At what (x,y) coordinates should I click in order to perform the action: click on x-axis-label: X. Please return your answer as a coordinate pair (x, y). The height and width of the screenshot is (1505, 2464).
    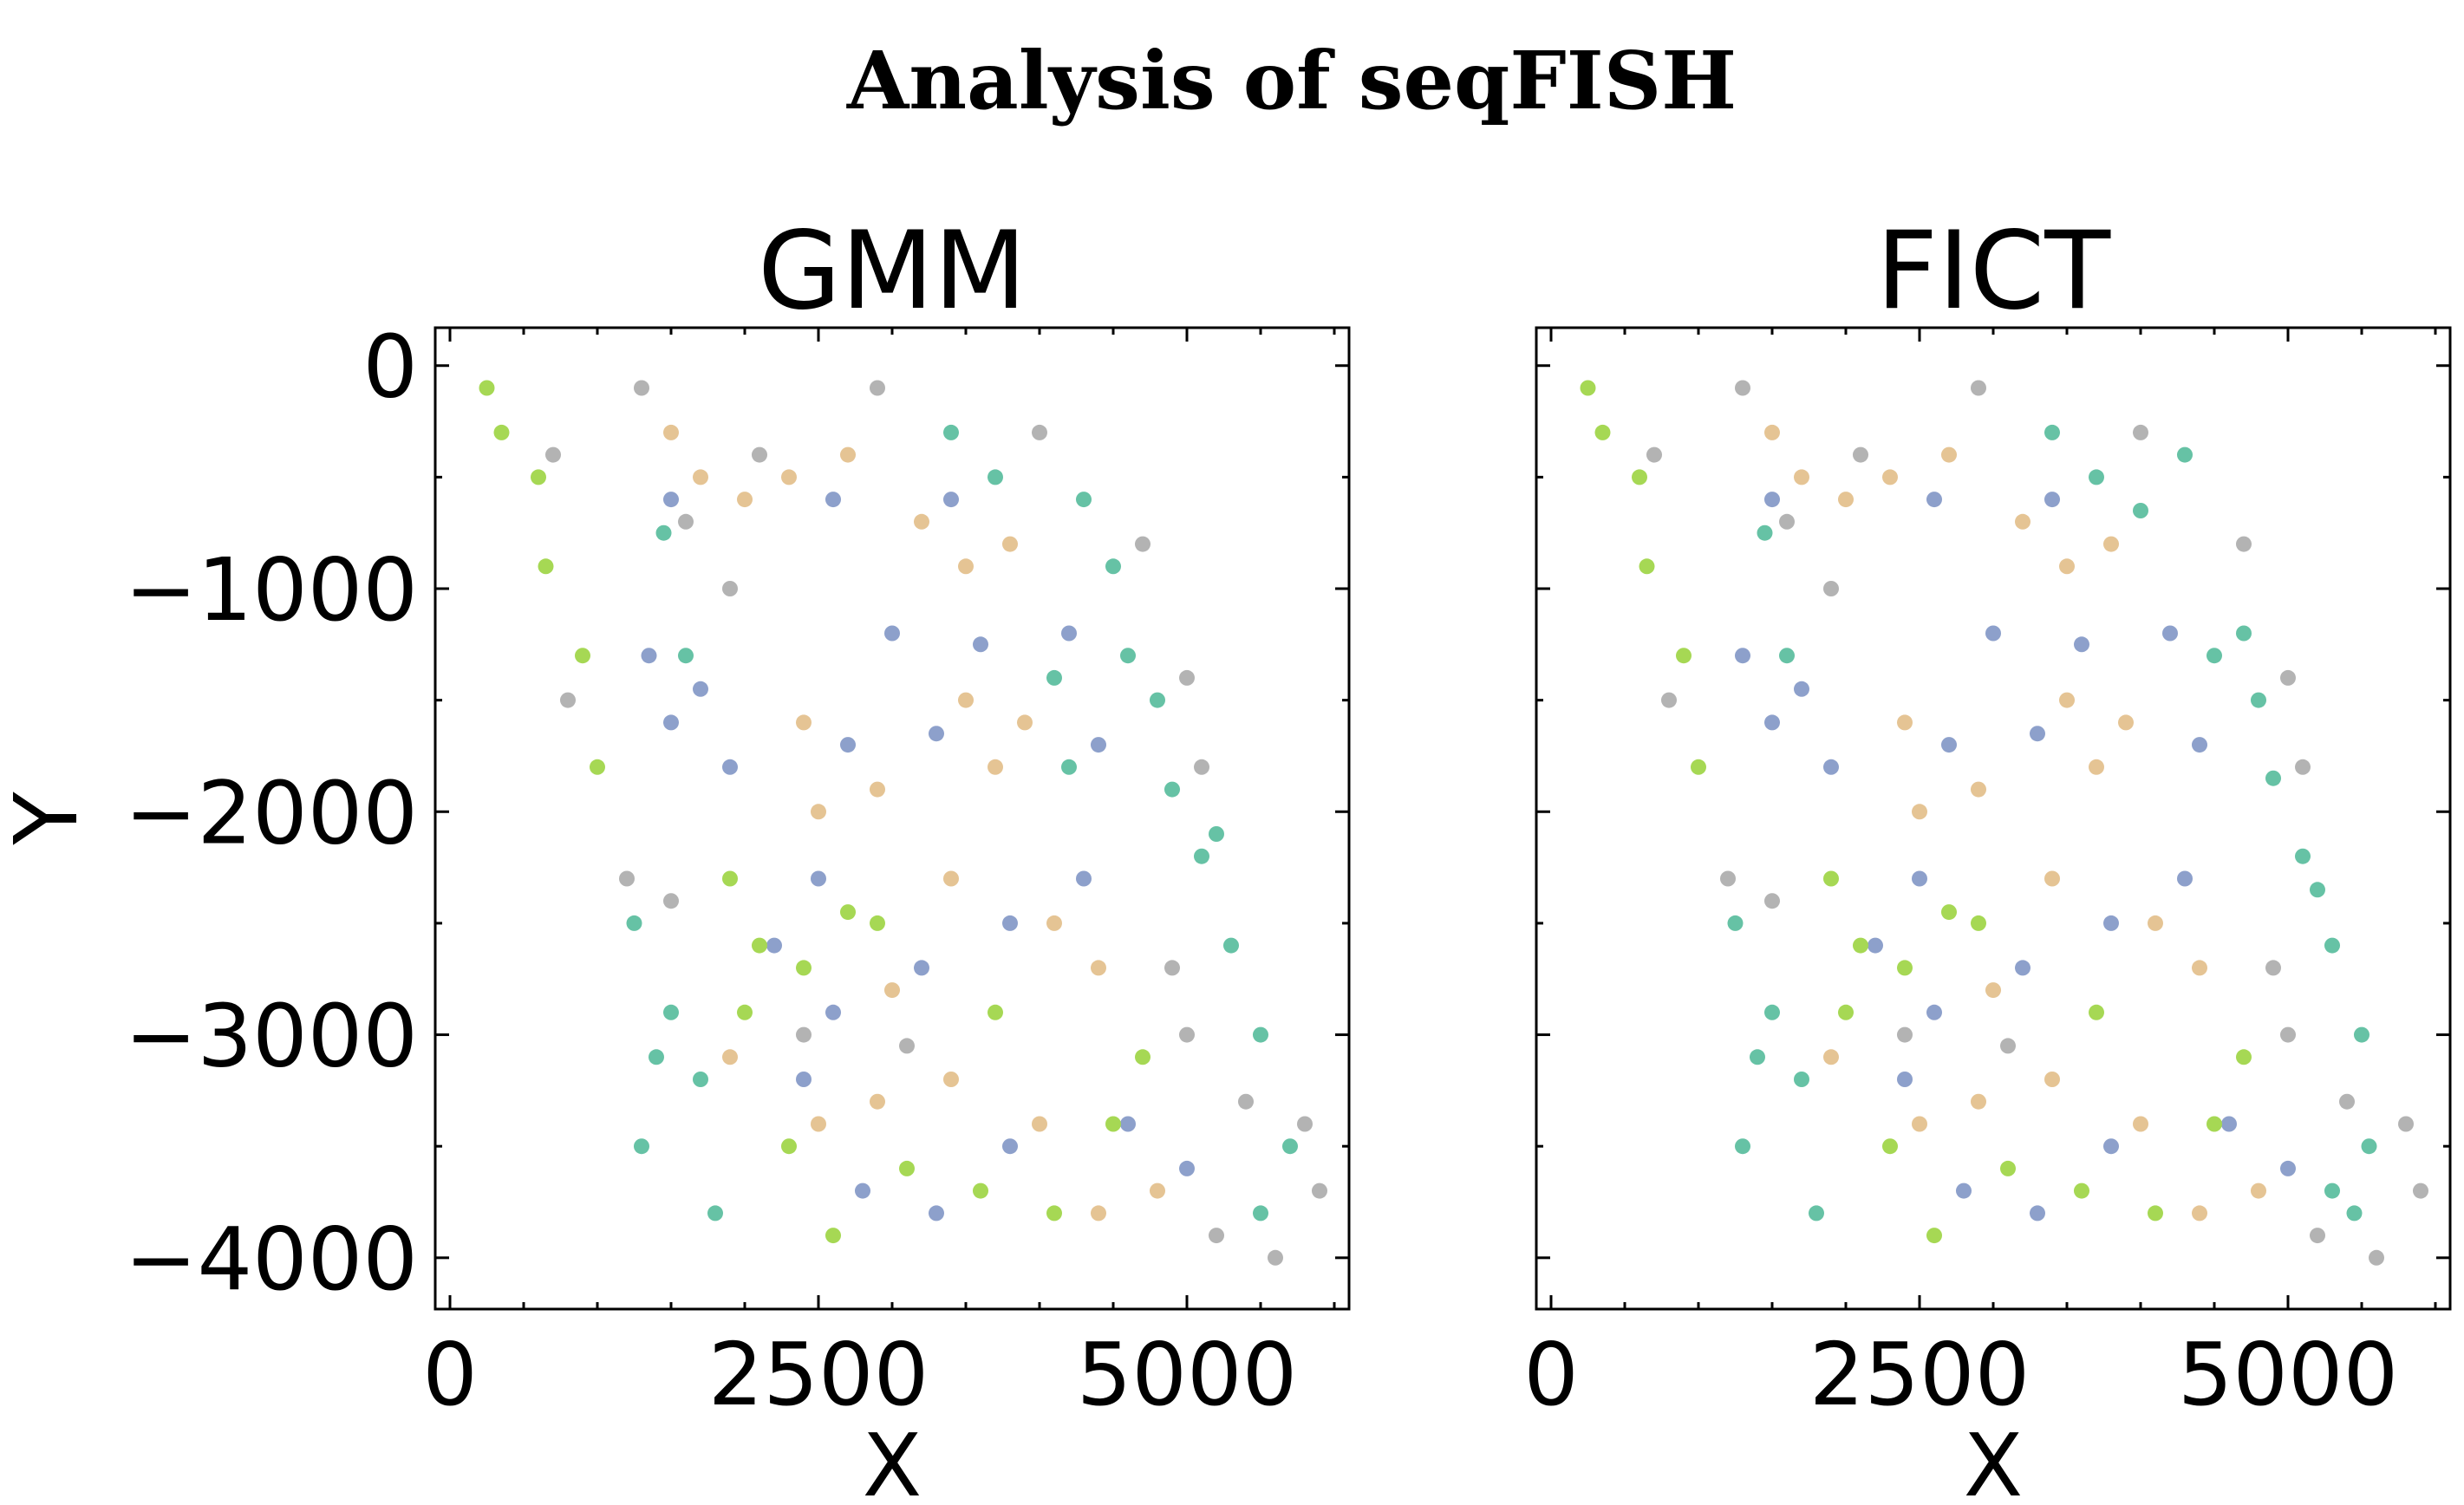
    Looking at the image, I should click on (1994, 1460).